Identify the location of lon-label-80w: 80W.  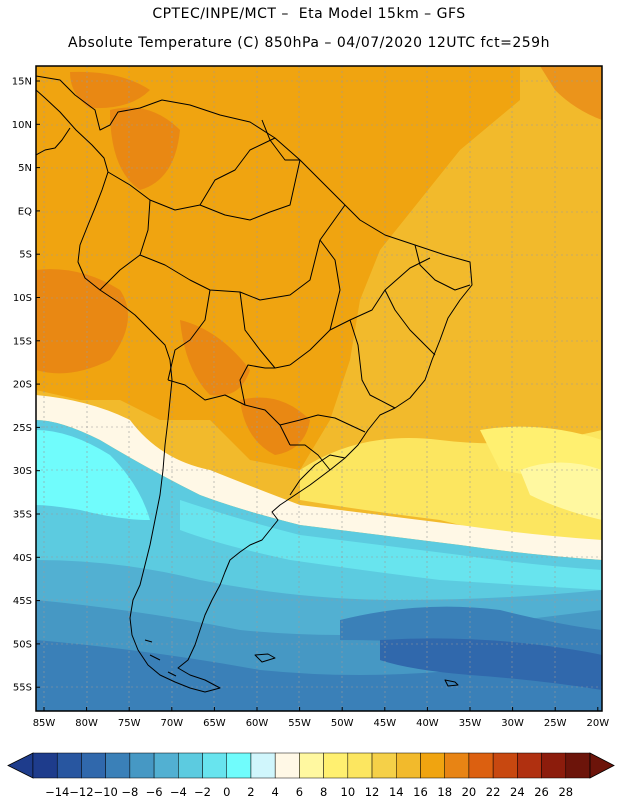
(86, 723).